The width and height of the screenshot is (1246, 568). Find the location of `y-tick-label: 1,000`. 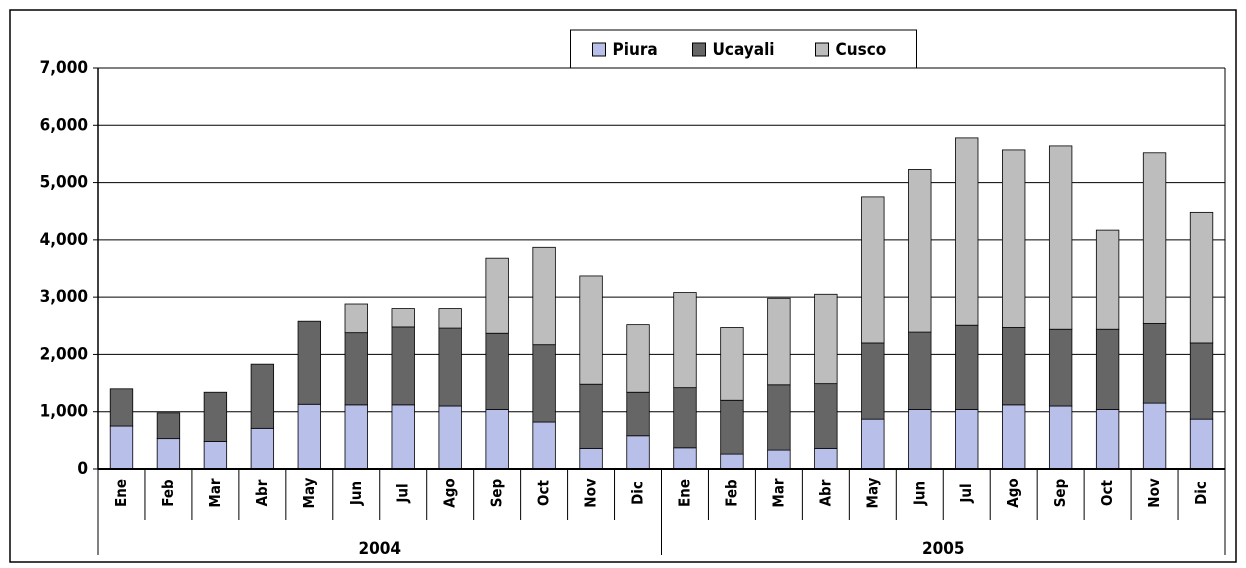

y-tick-label: 1,000 is located at coordinates (64, 412).